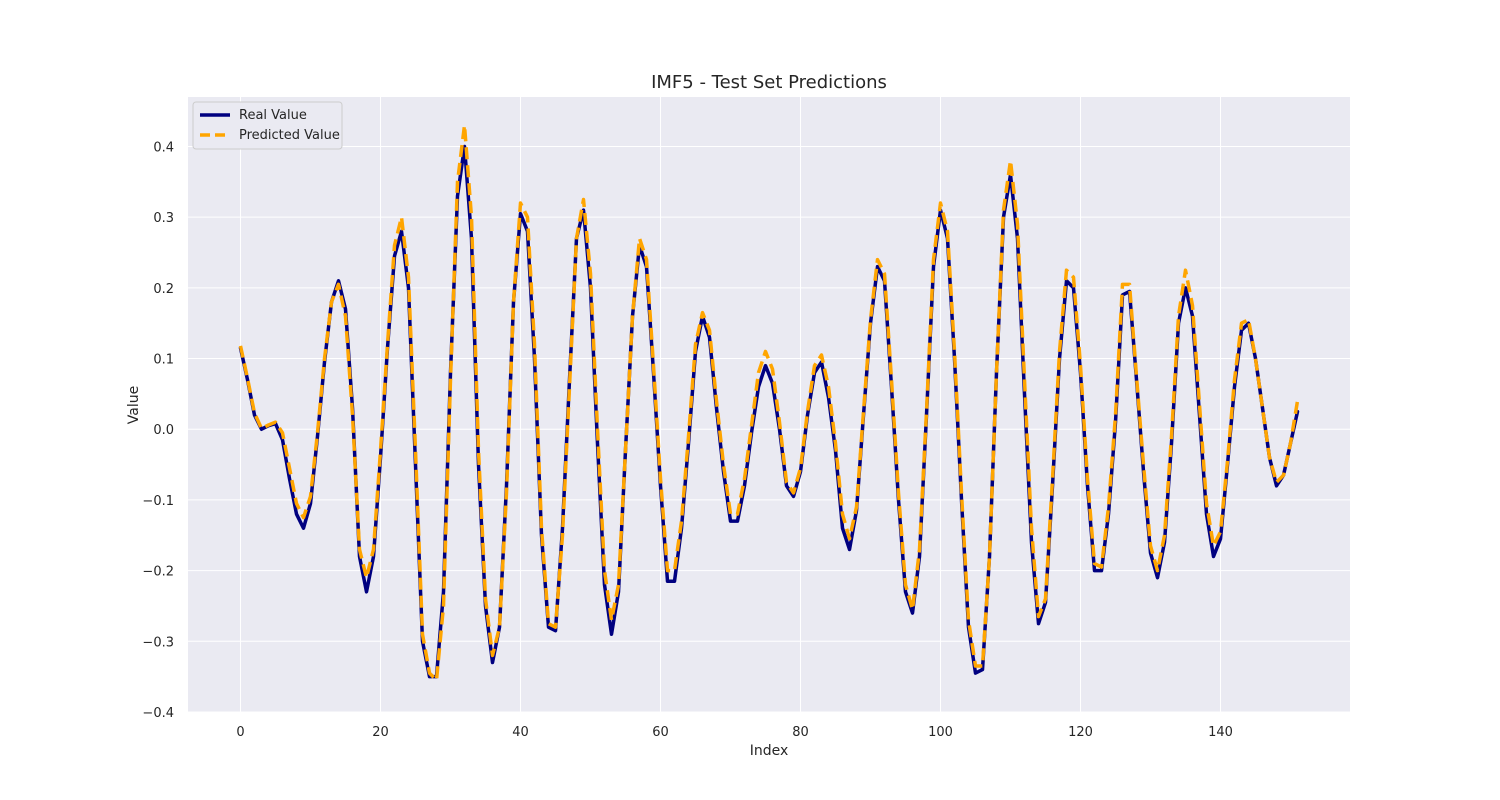  What do you see at coordinates (163, 289) in the screenshot?
I see `y-tick-label: 0.2` at bounding box center [163, 289].